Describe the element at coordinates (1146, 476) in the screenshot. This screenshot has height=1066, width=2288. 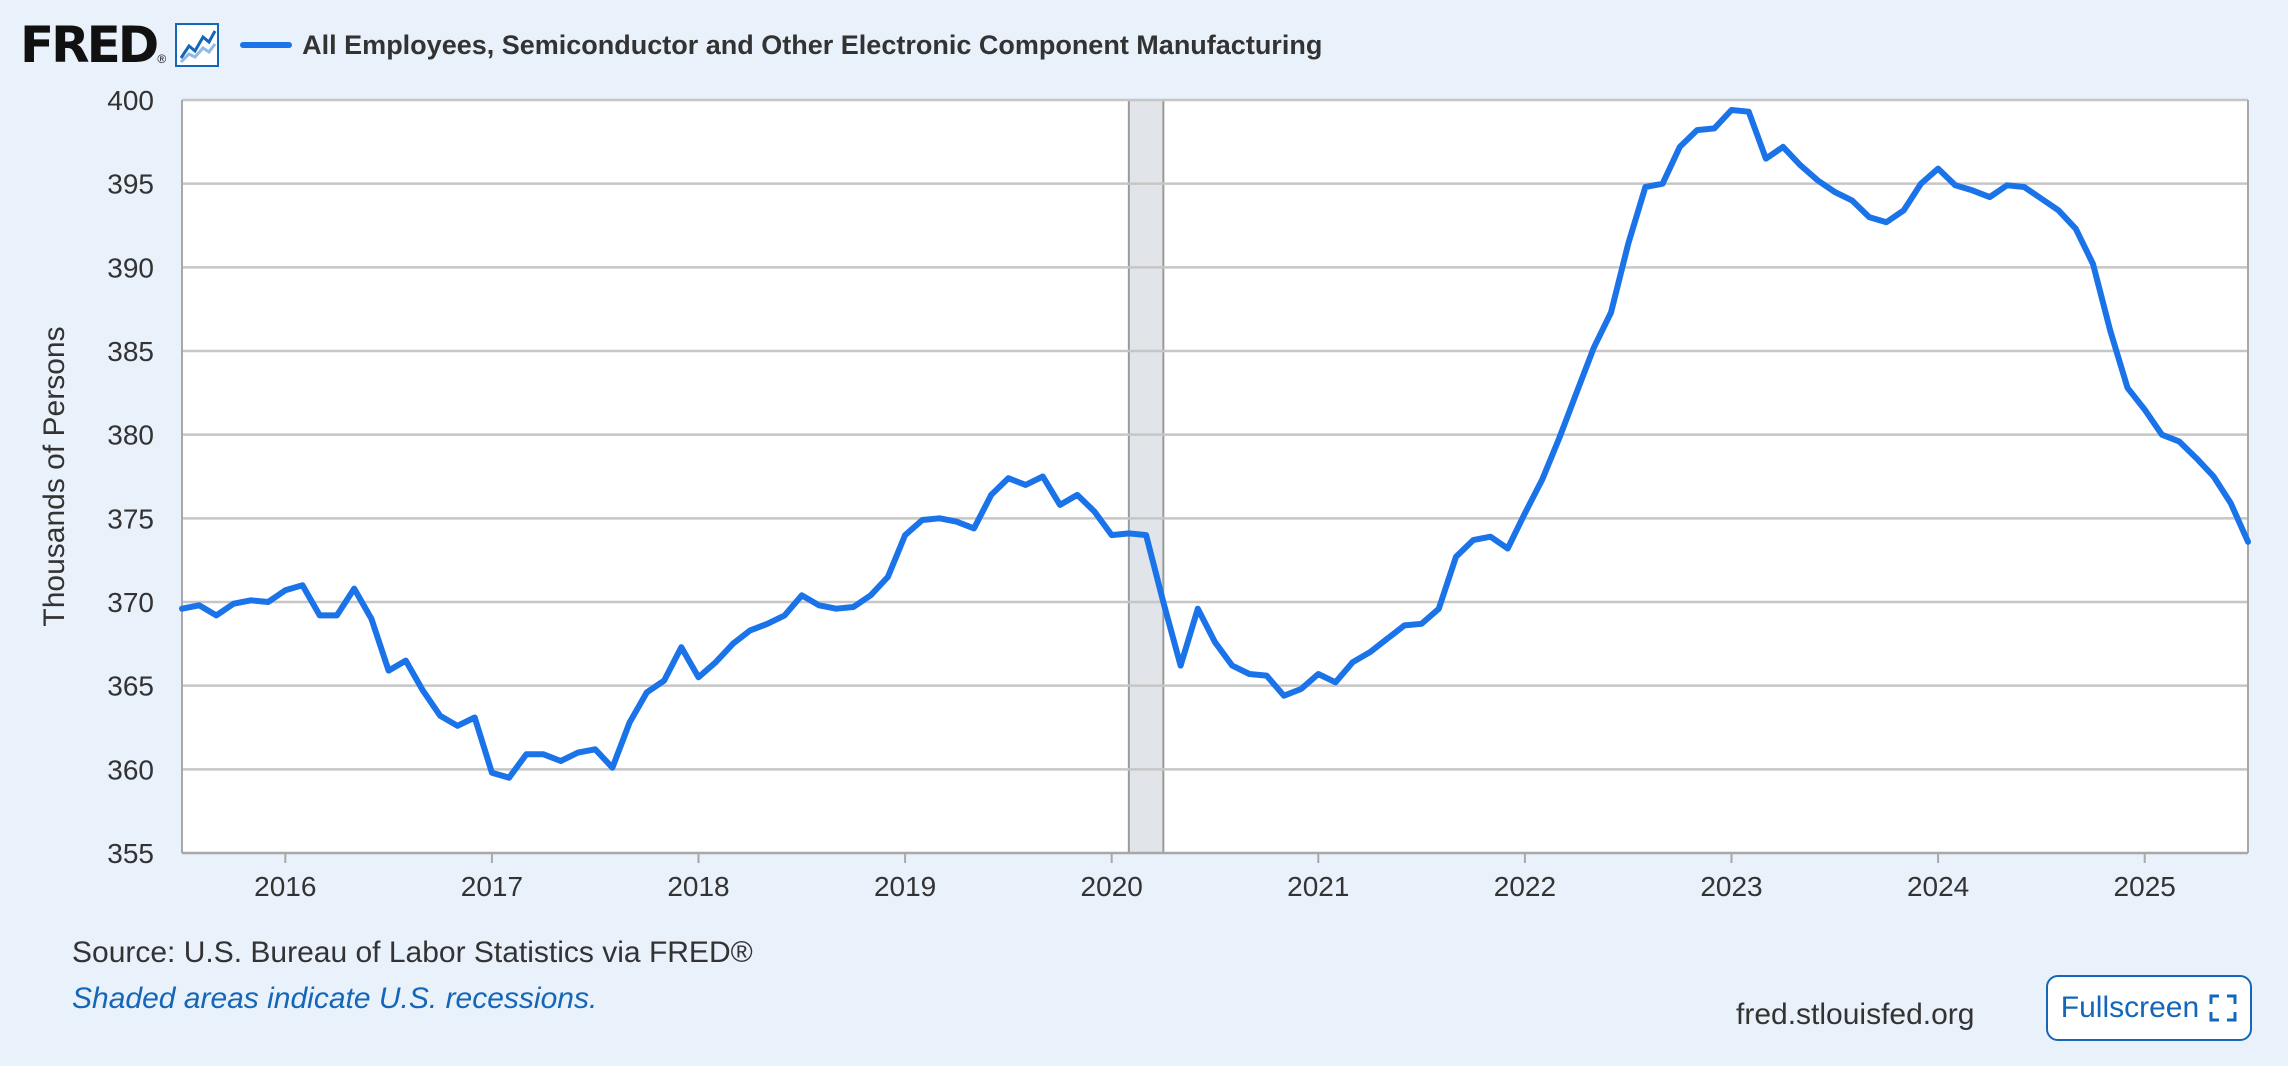
I see `recession-band` at that location.